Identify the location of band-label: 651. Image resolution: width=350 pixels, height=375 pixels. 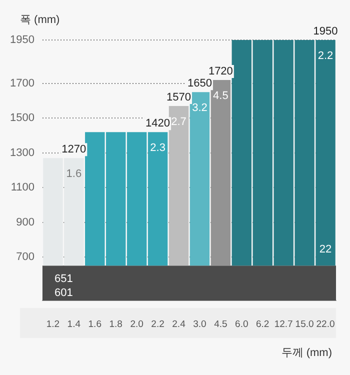
(63, 279).